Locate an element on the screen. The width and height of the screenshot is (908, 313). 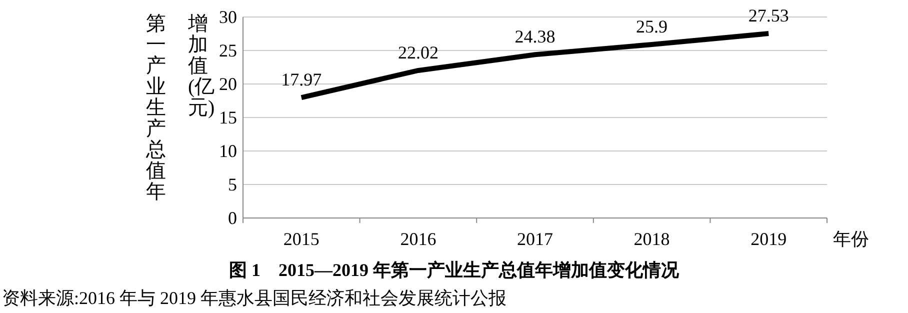
x-axis-title: 年份 is located at coordinates (851, 239).